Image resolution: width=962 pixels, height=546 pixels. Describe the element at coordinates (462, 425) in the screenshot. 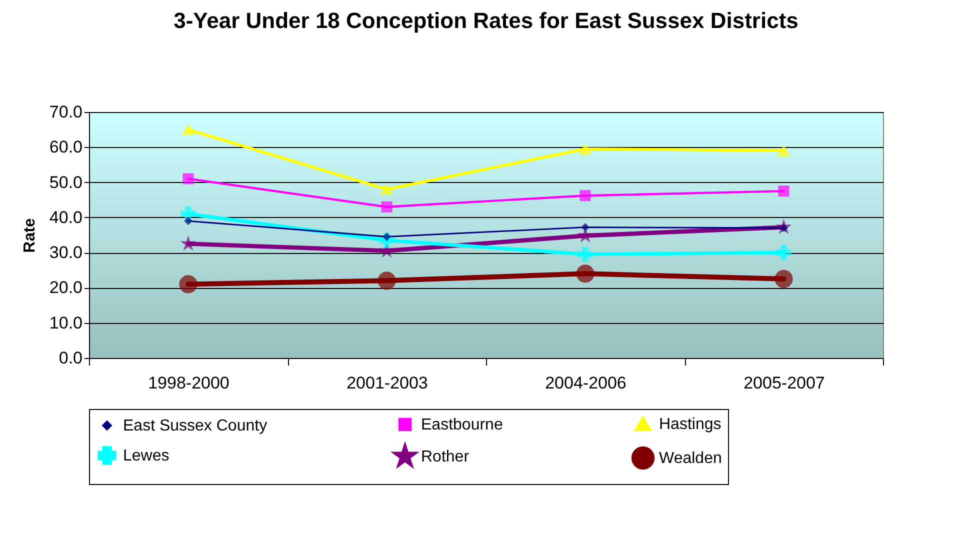

I see `legend-label: Eastbourne` at that location.